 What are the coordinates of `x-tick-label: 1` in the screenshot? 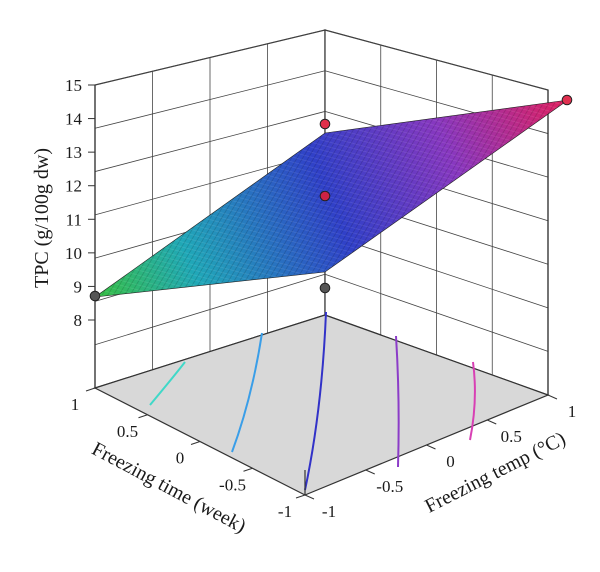 It's located at (75, 404).